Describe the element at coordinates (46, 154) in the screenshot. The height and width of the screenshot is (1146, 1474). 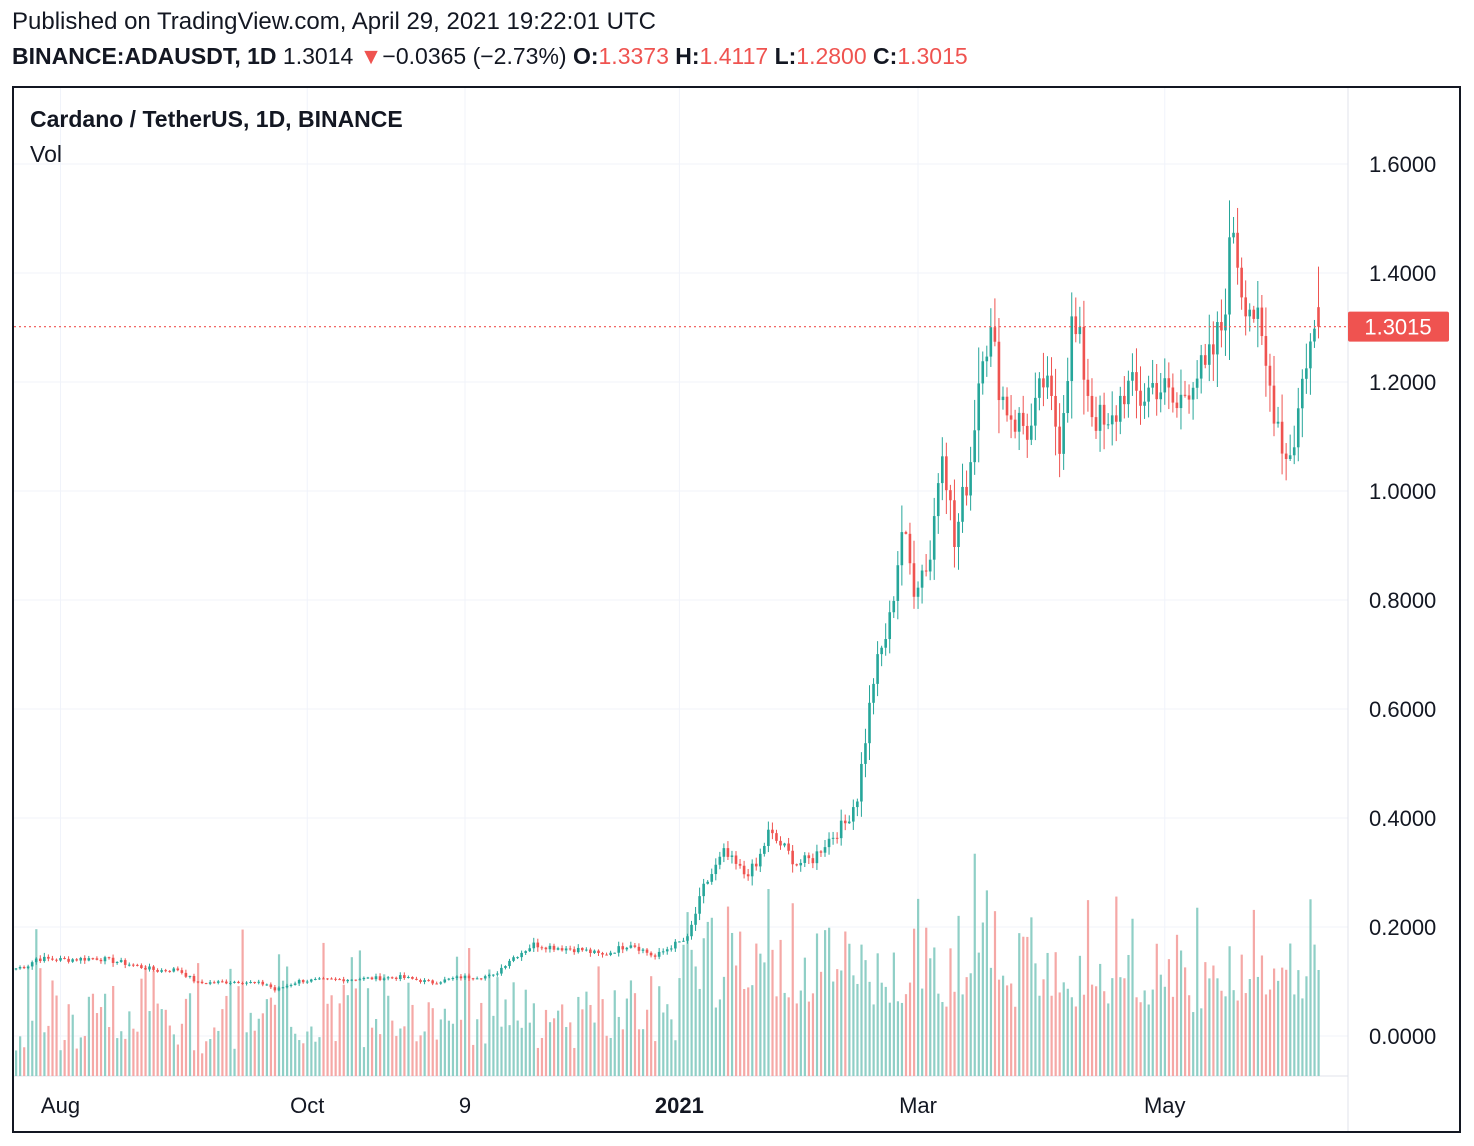
I see `volume-legend: Vol` at that location.